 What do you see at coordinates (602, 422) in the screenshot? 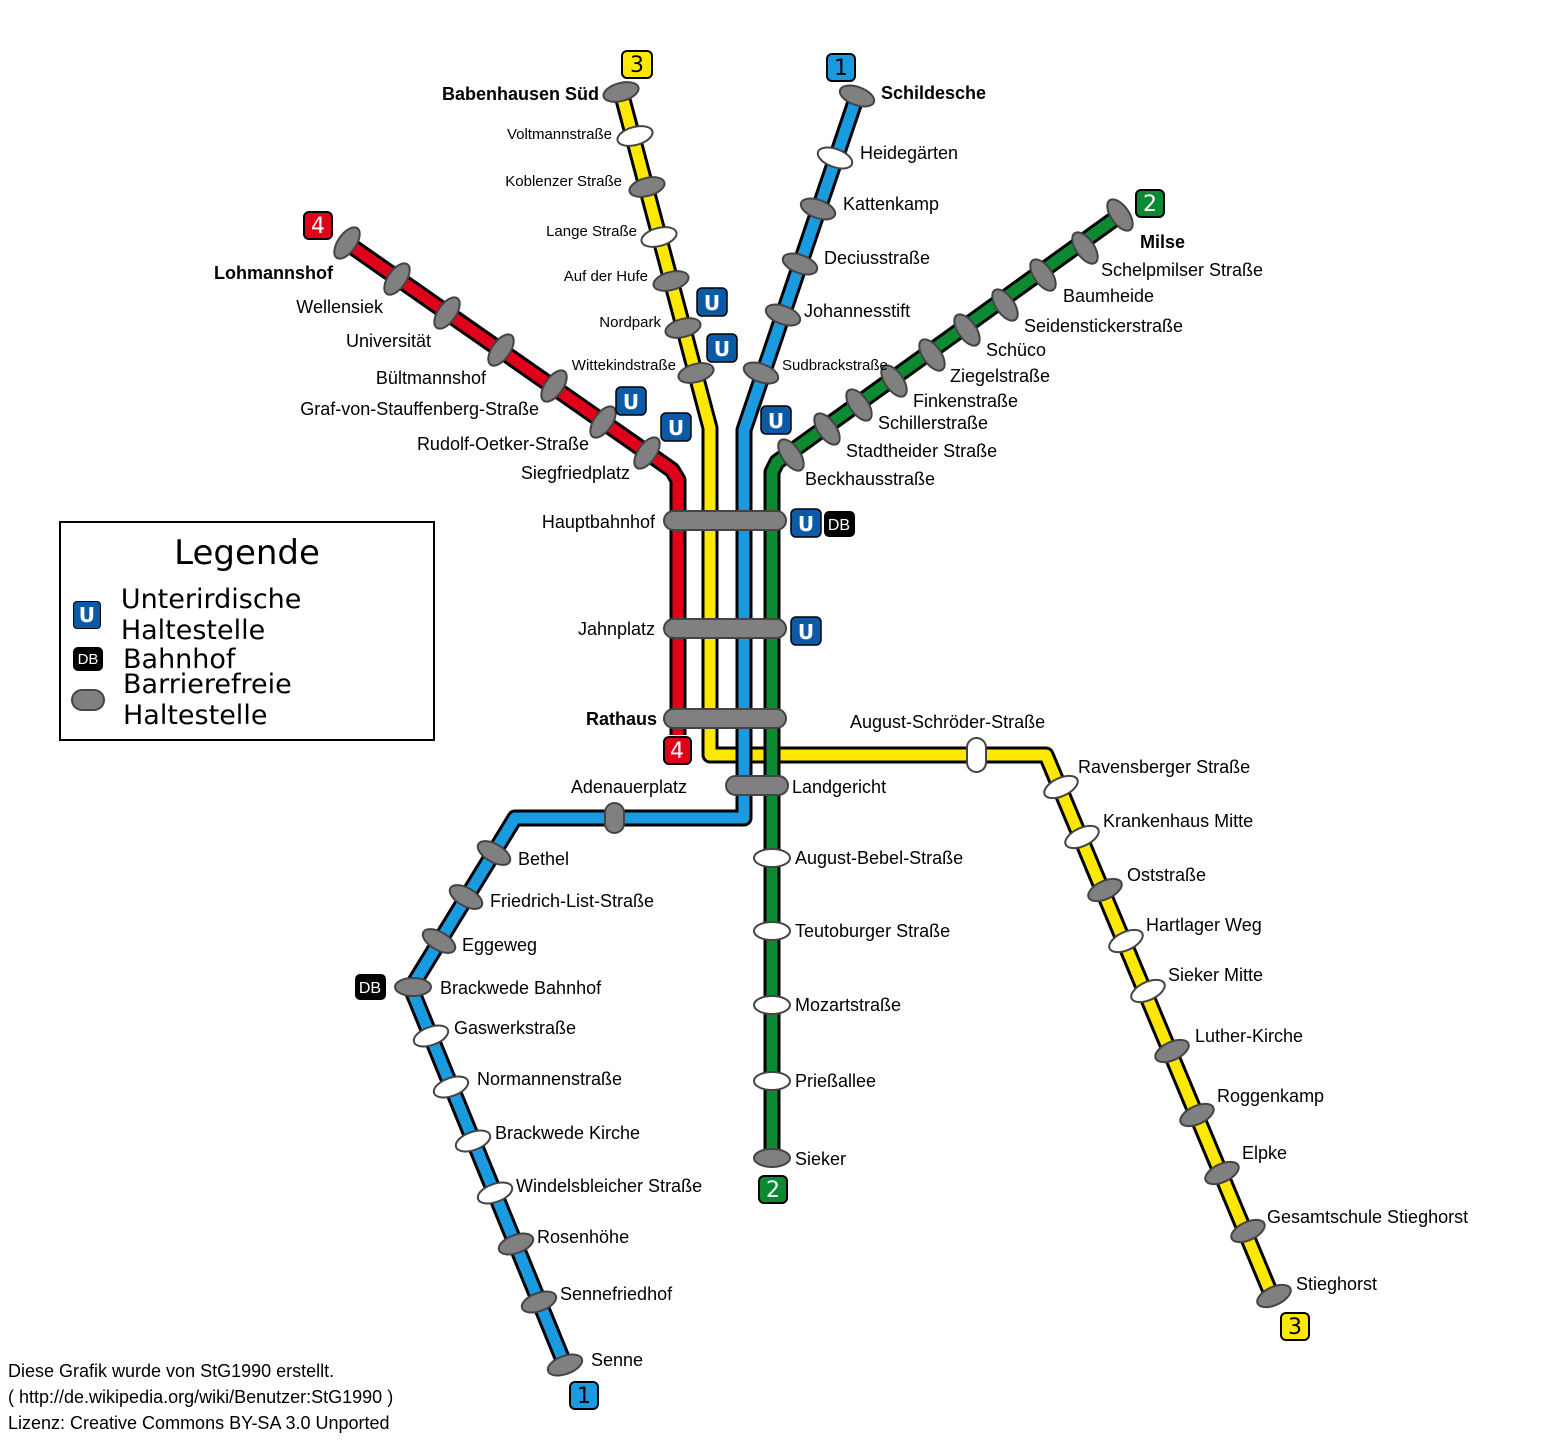
I see `station-rudolf-oetker-strasse` at bounding box center [602, 422].